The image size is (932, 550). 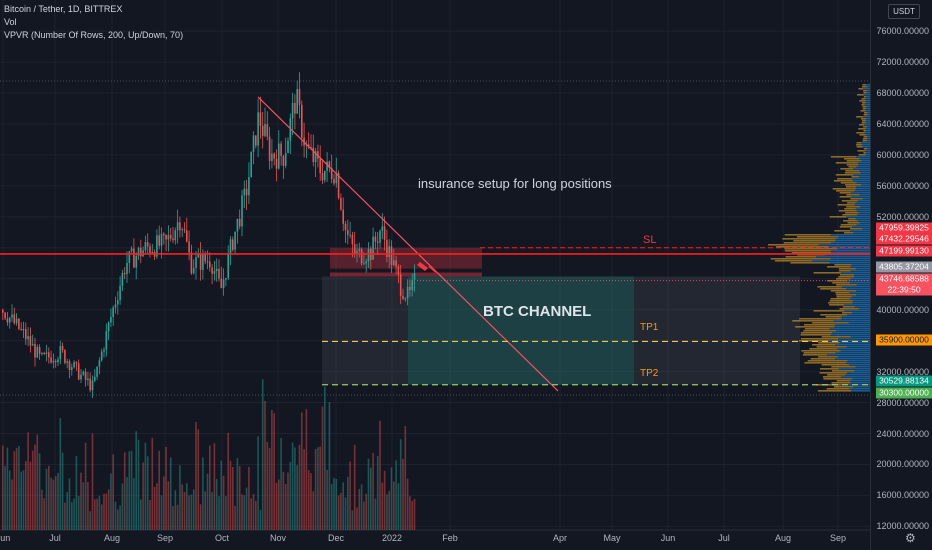 I want to click on sl-annotation: SL, so click(x=650, y=240).